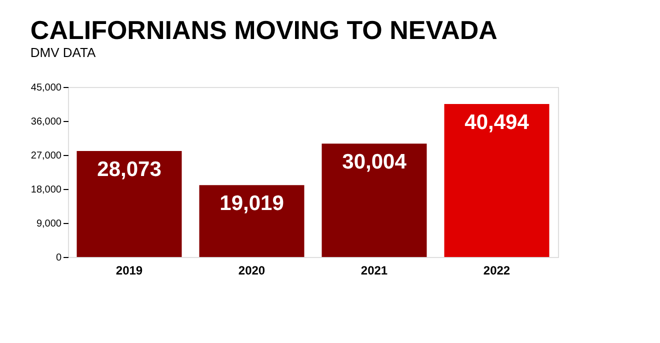 Image resolution: width=660 pixels, height=343 pixels. Describe the element at coordinates (496, 271) in the screenshot. I see `x-tick-label: 2022` at that location.